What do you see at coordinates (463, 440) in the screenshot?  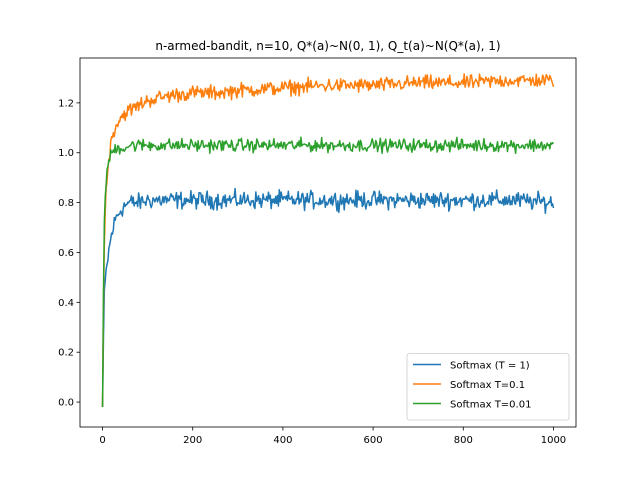 I see `x-tick-label: 800` at bounding box center [463, 440].